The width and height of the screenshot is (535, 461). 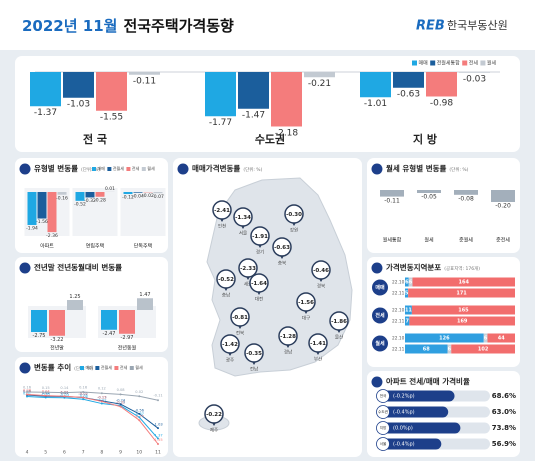 I want to click on value-label: -2.47, so click(x=109, y=334).